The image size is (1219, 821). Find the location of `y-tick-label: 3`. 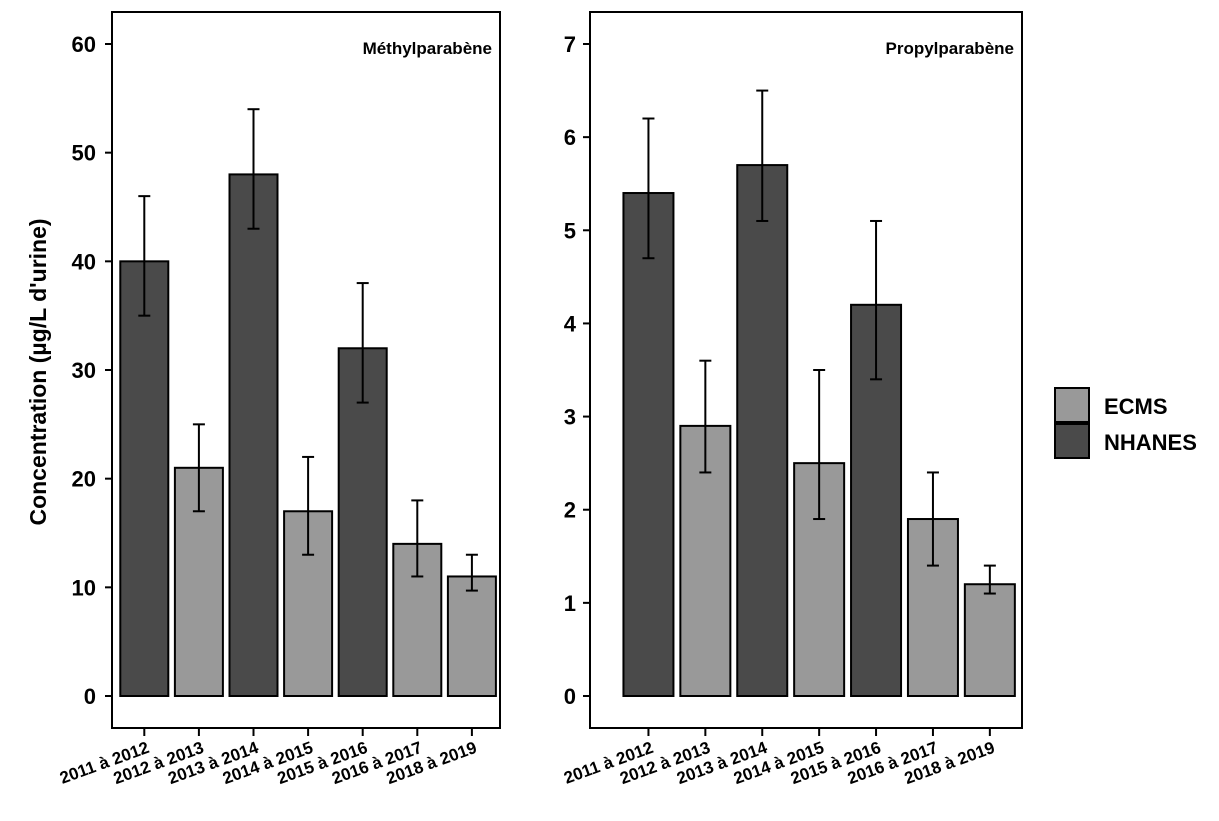

y-tick-label: 3 is located at coordinates (570, 417).